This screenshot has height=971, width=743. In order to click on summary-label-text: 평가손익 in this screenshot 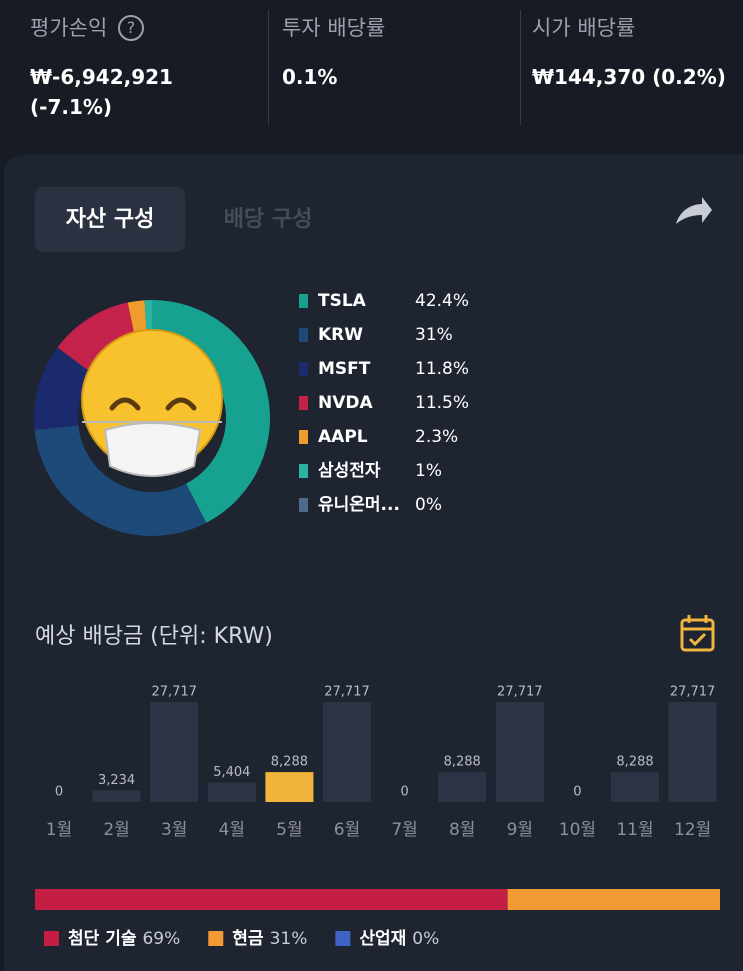, I will do `click(69, 28)`.